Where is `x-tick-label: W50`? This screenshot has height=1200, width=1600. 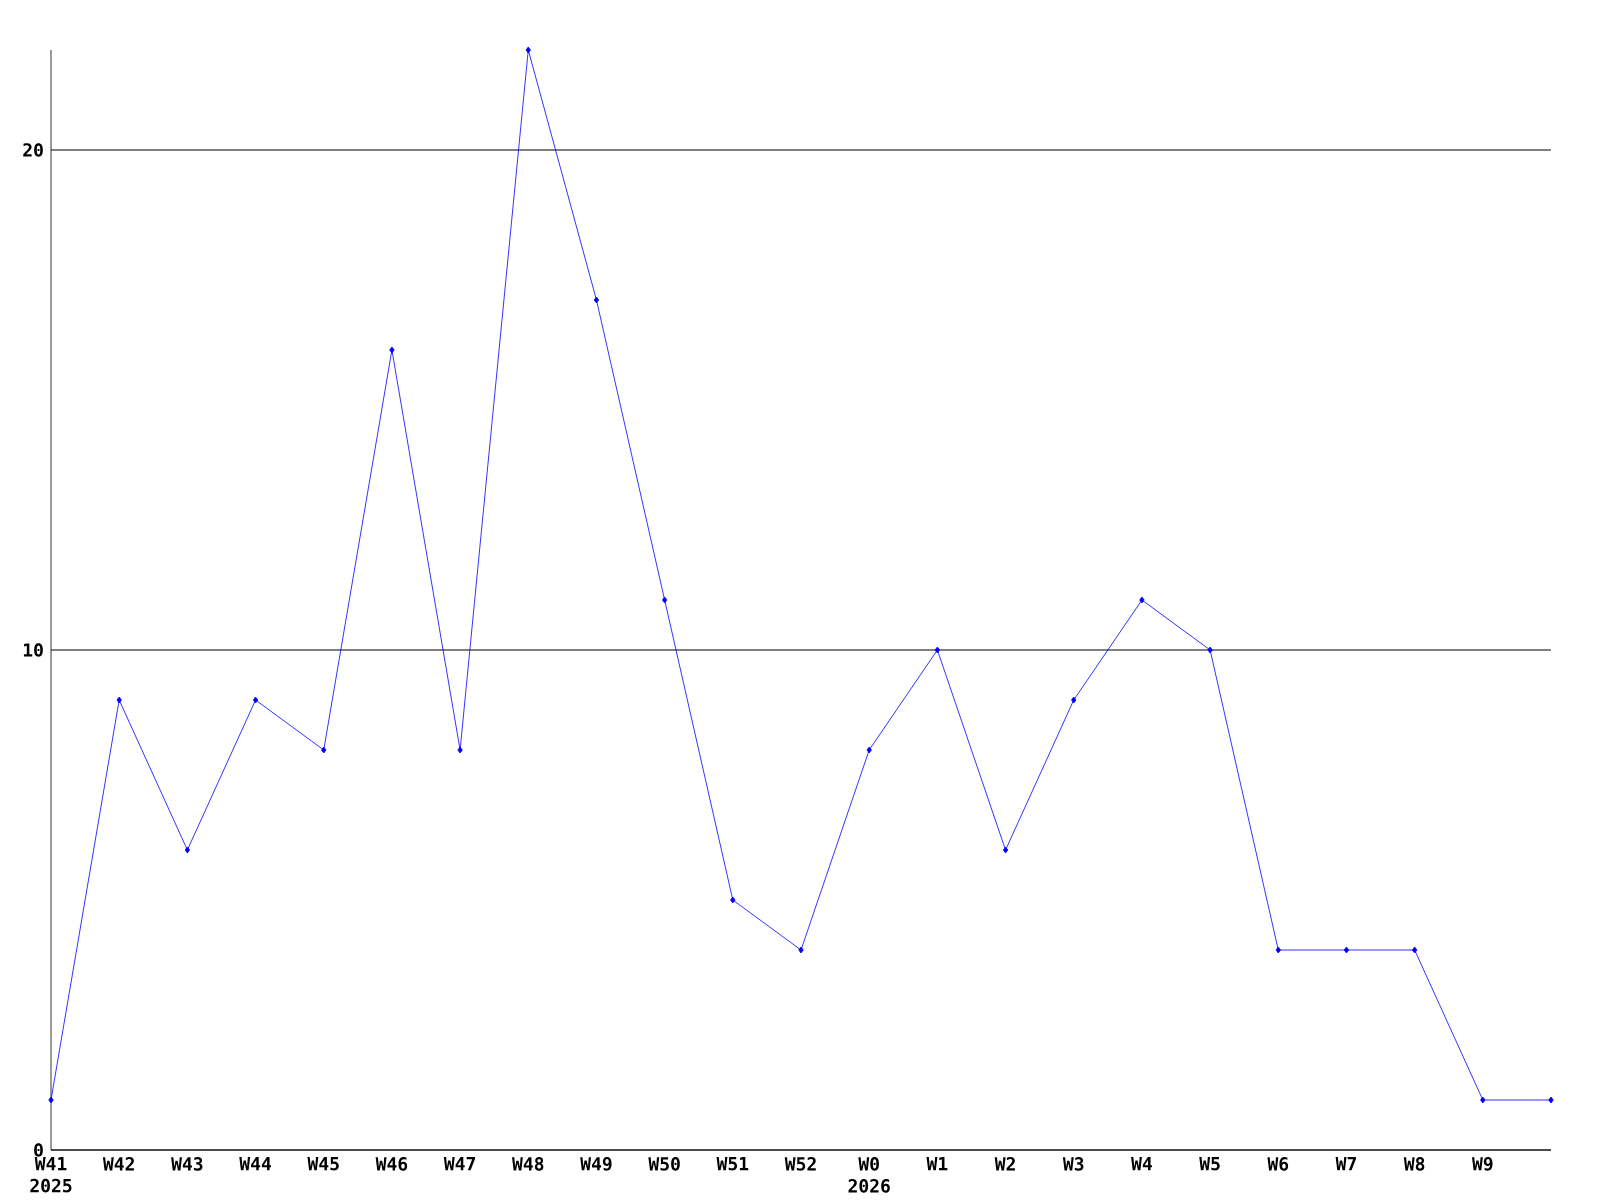
x-tick-label: W50 is located at coordinates (664, 1164).